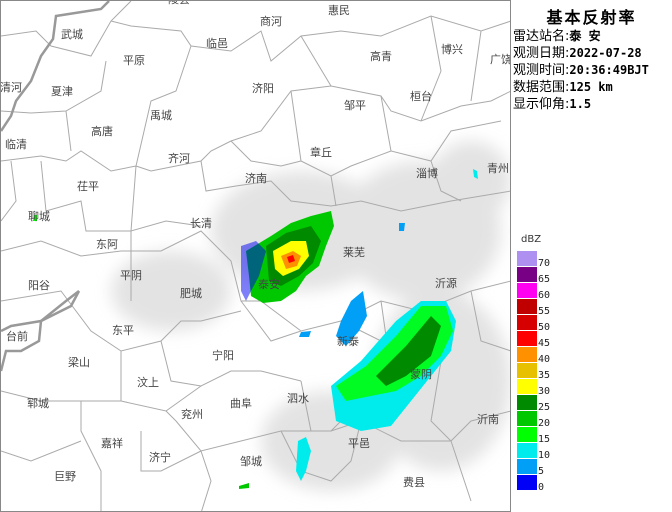  I want to click on legend-item: 45, so click(533, 340).